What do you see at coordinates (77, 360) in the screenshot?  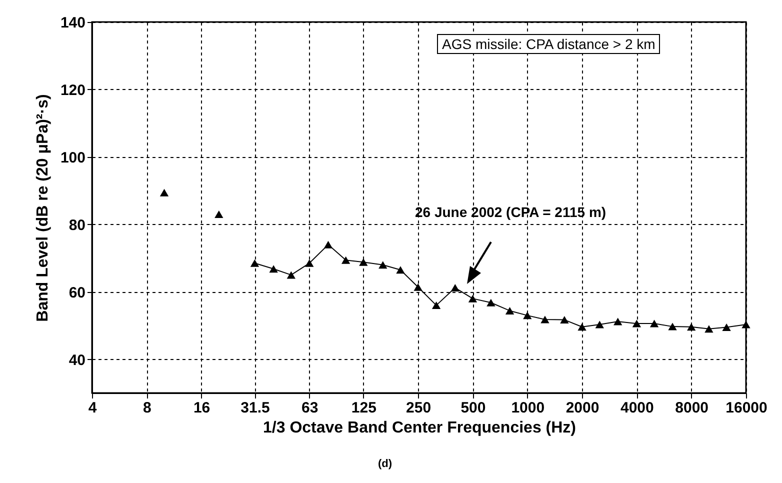 I see `y-tick-label: 40` at bounding box center [77, 360].